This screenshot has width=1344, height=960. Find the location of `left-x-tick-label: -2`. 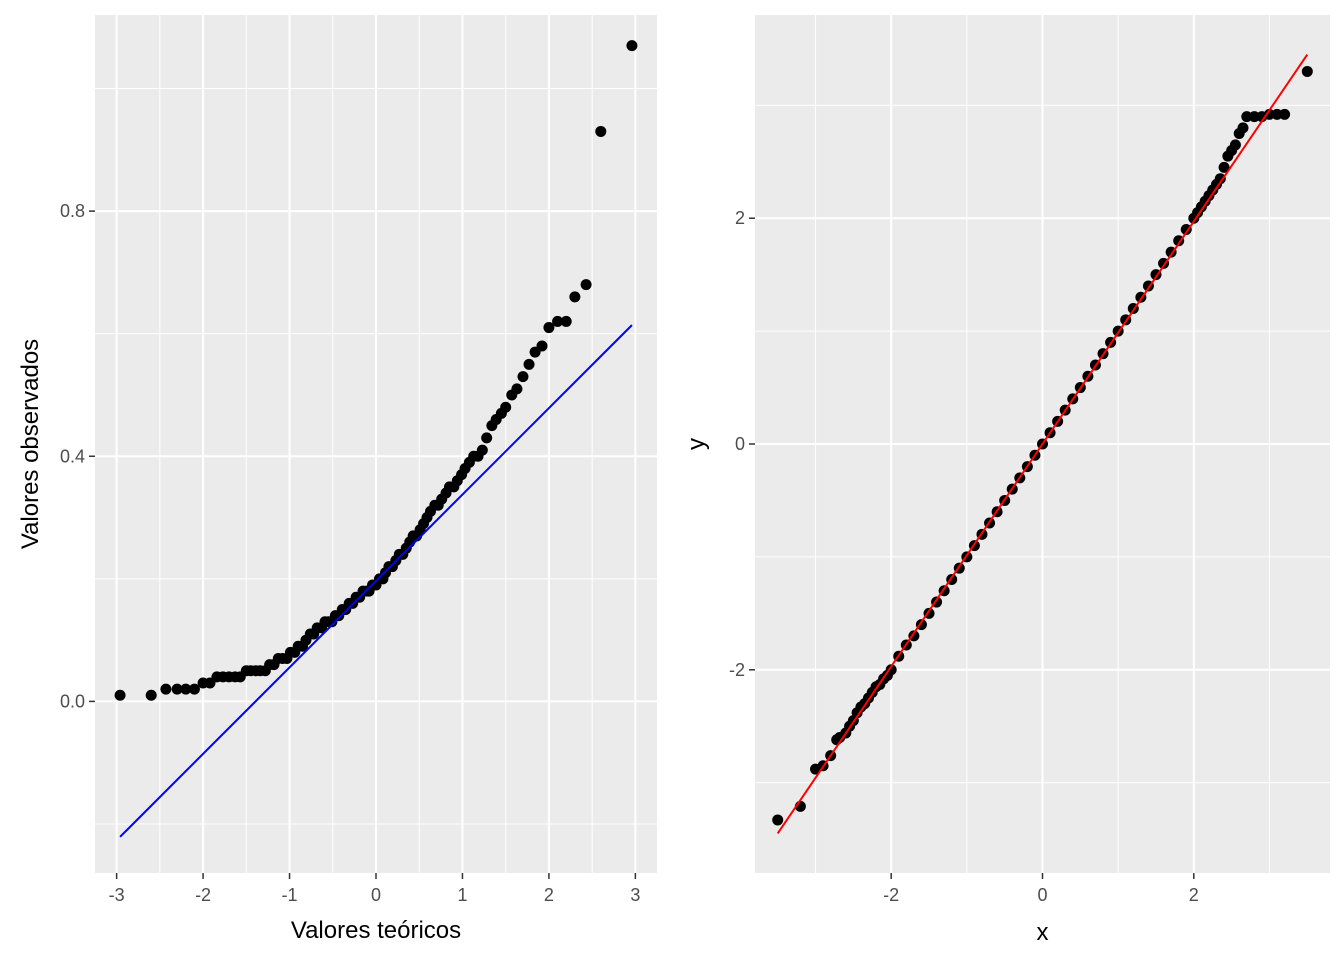

left-x-tick-label: -2 is located at coordinates (203, 895).